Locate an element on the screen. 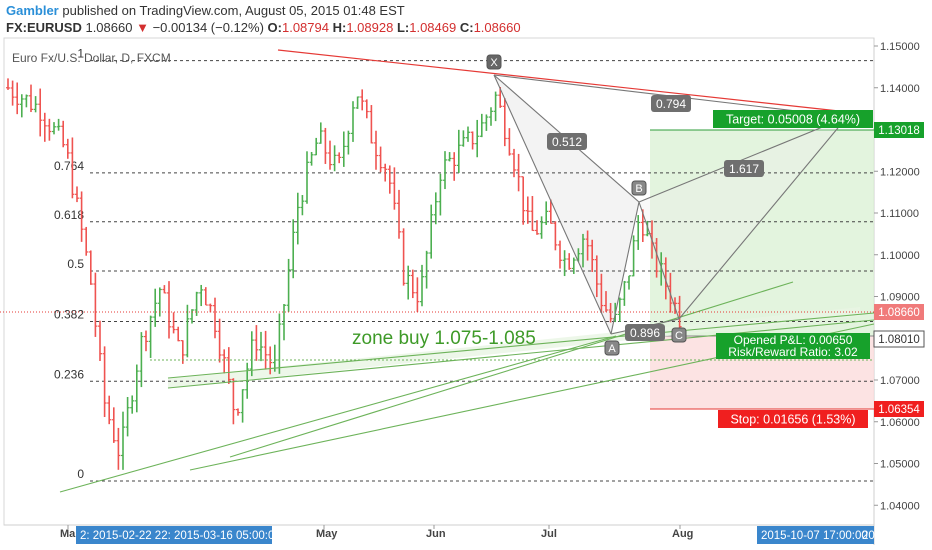 The image size is (932, 550). svg-text: X is located at coordinates (494, 63).